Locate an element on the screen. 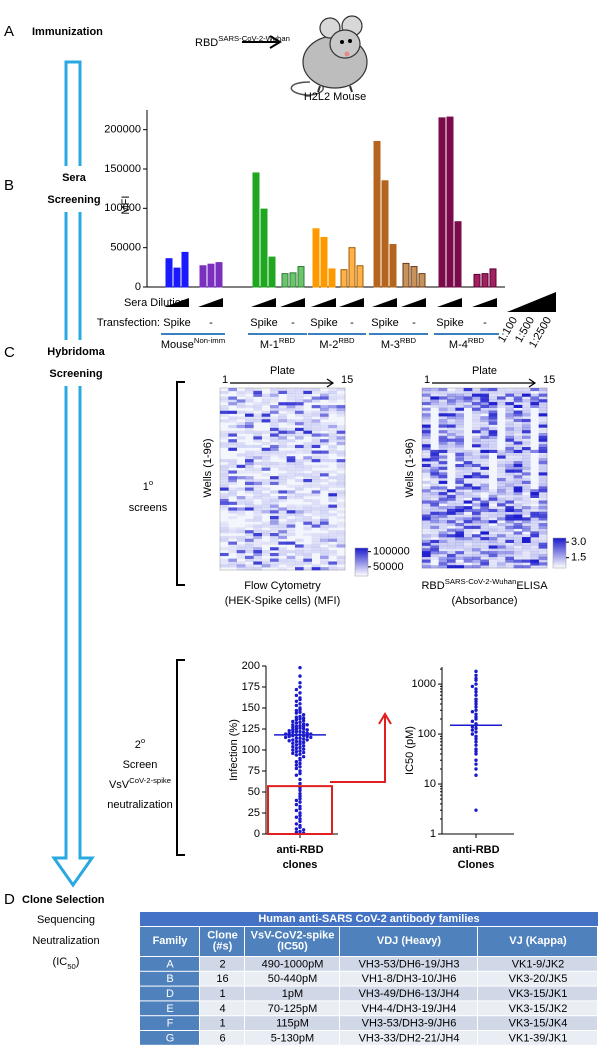 This screenshot has height=1050, width=600. wells-label: Wells (1-96) is located at coordinates (208, 467).